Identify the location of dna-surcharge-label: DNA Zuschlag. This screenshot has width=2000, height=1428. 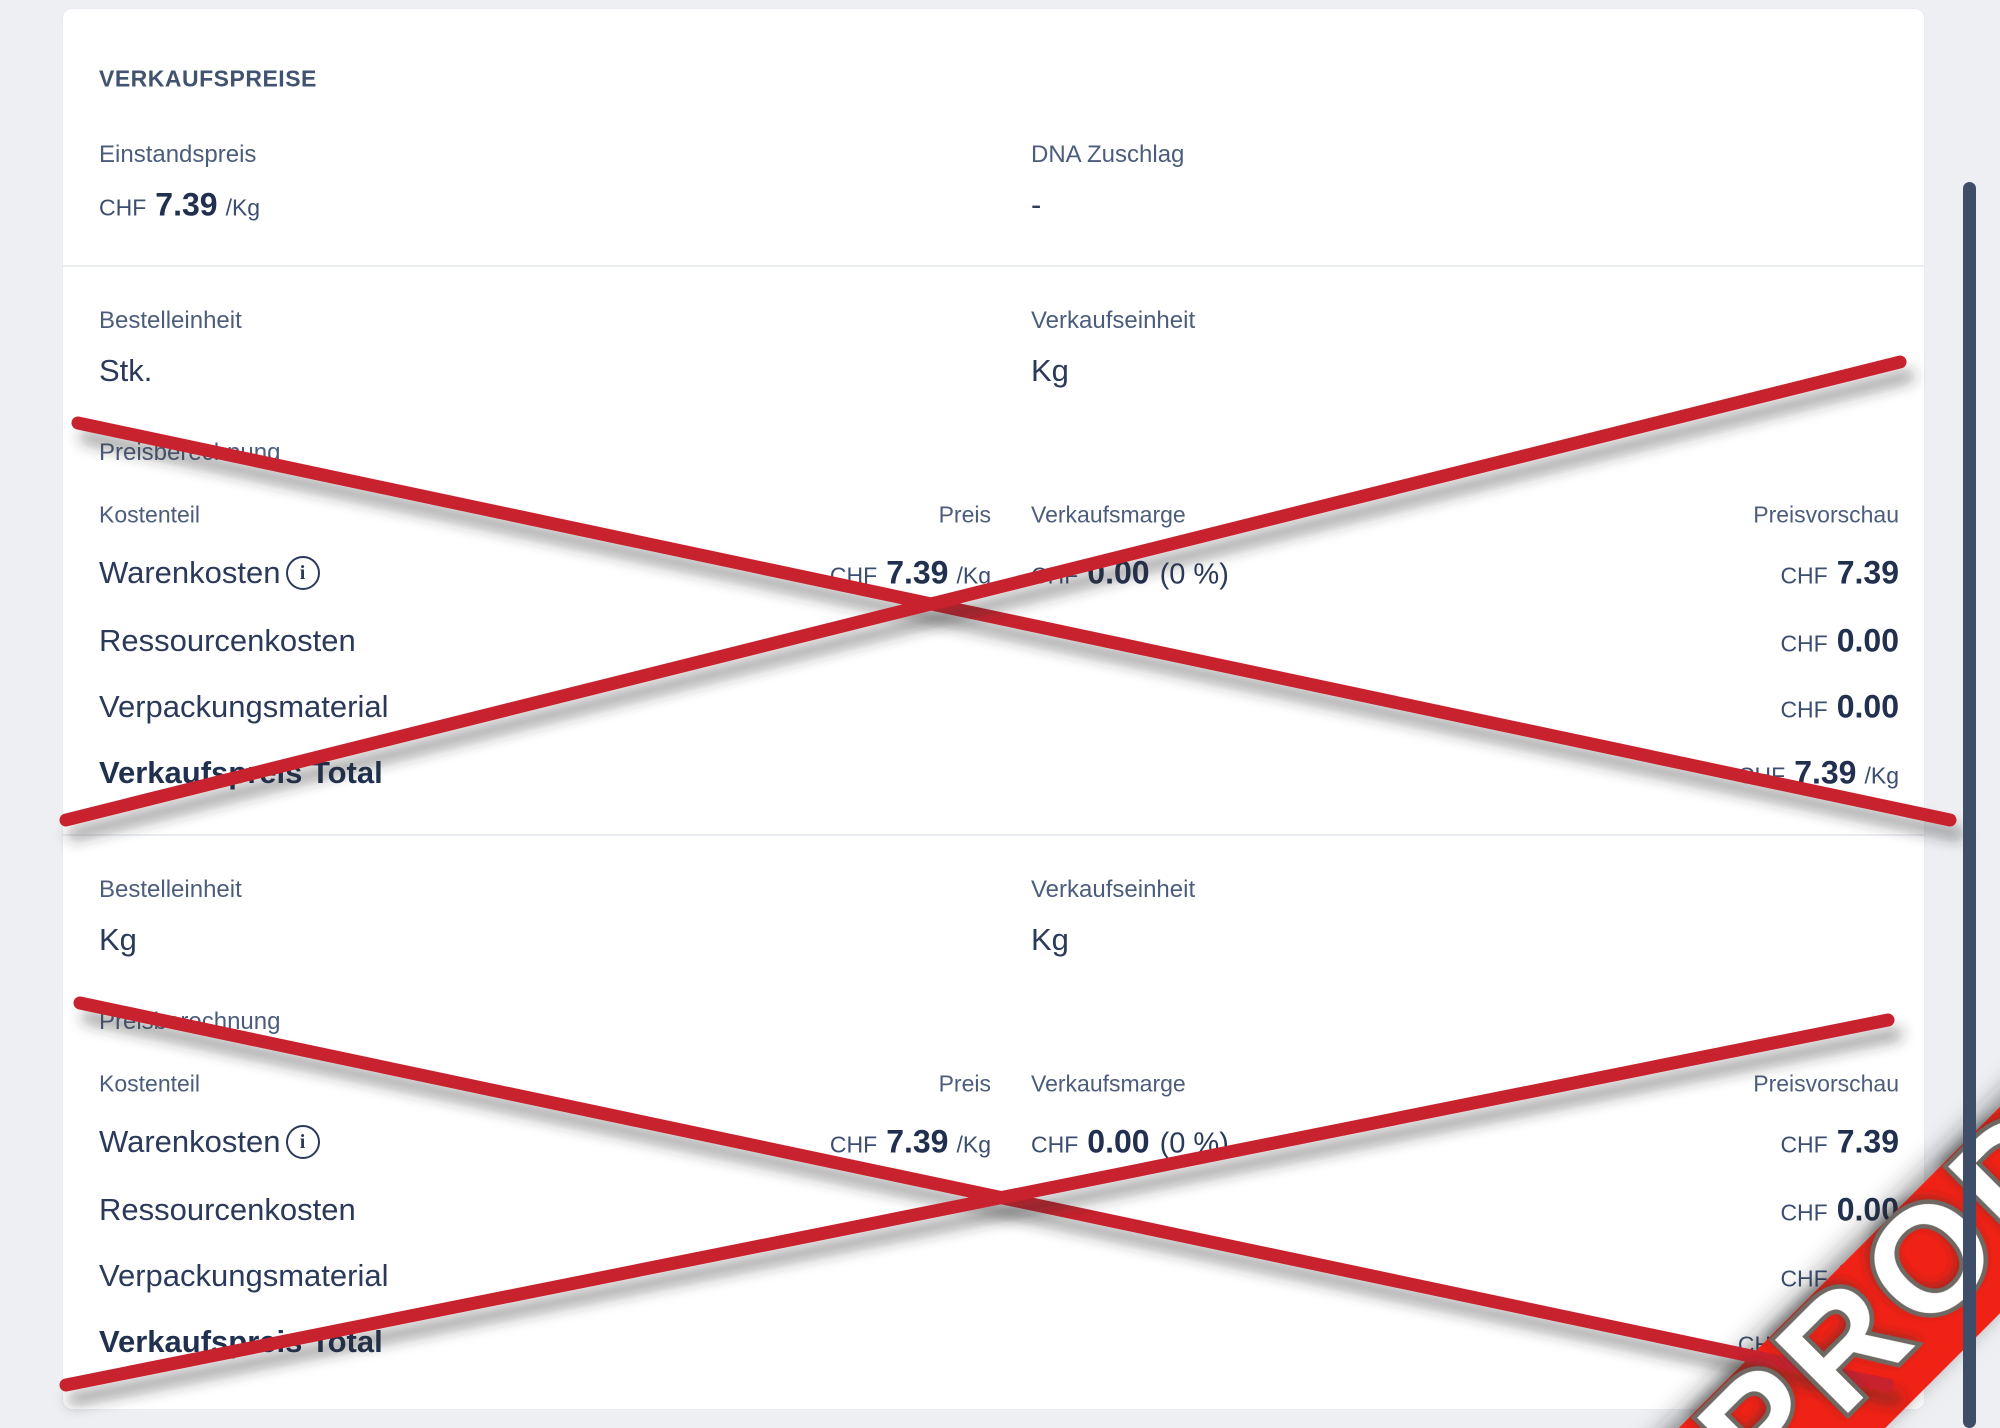
(1108, 154).